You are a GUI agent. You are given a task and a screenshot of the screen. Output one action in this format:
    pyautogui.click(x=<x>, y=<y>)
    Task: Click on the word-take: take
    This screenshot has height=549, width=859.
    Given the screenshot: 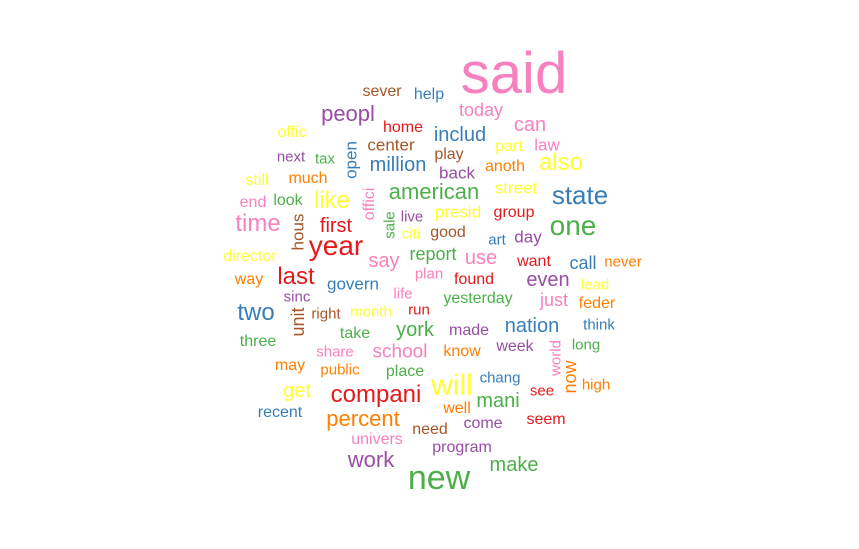 What is the action you would take?
    pyautogui.click(x=355, y=333)
    